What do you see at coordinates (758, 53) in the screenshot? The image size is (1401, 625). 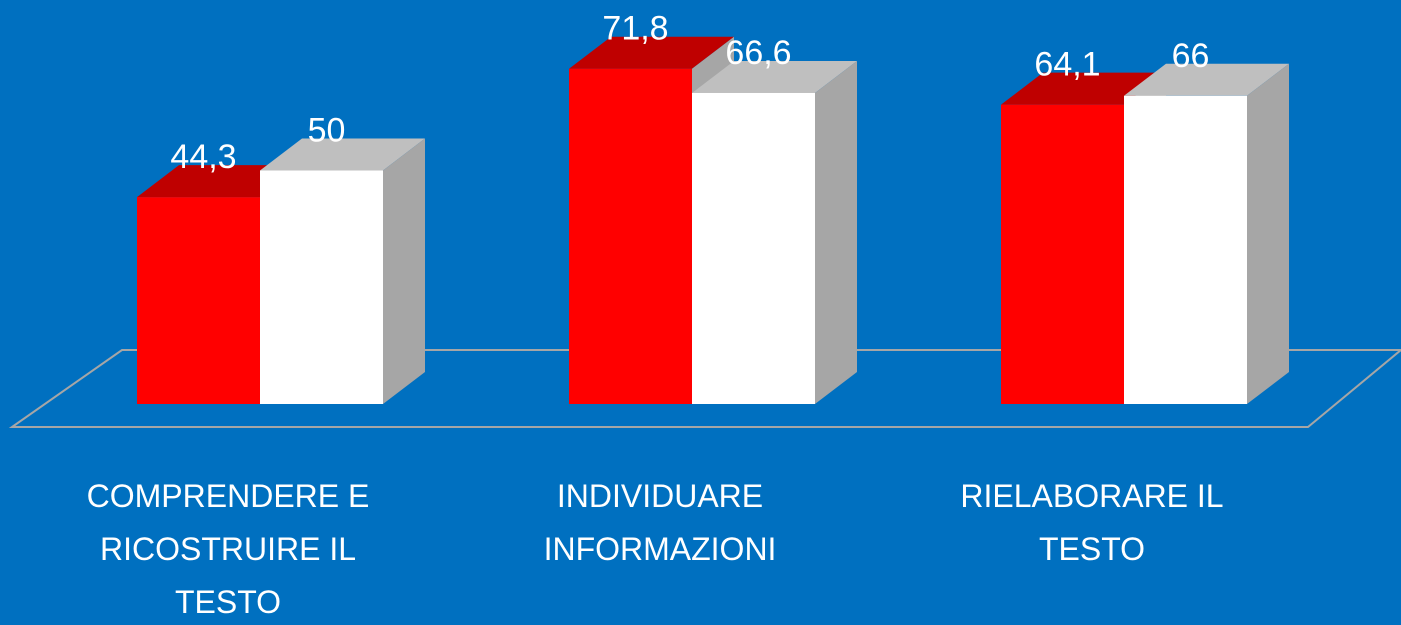 I see `value-label: 66,6` at bounding box center [758, 53].